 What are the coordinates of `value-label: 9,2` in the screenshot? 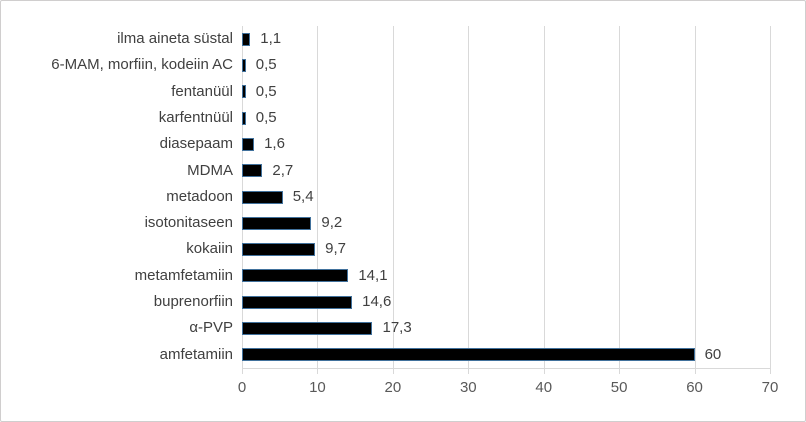 It's located at (332, 223).